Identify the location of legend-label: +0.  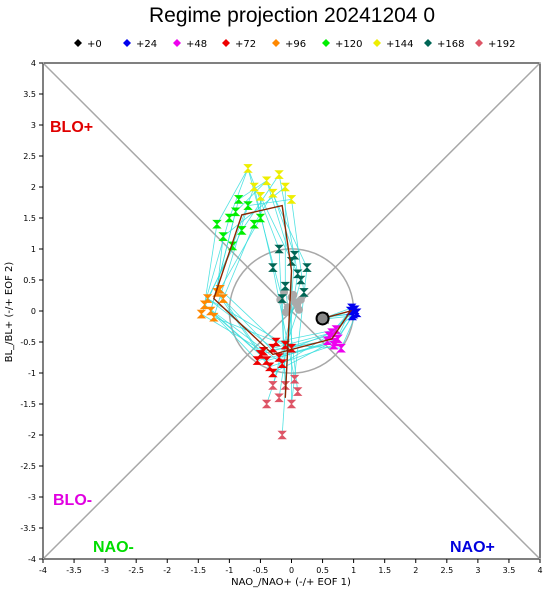
(94, 44).